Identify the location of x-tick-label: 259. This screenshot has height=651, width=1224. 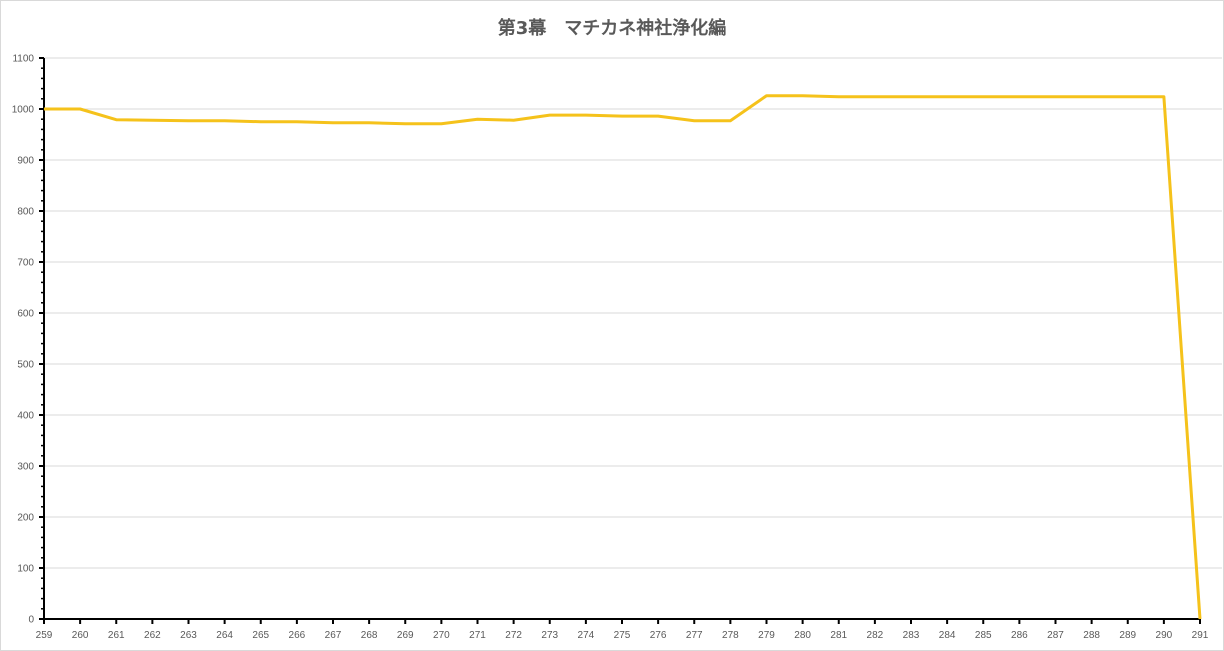
(44, 635).